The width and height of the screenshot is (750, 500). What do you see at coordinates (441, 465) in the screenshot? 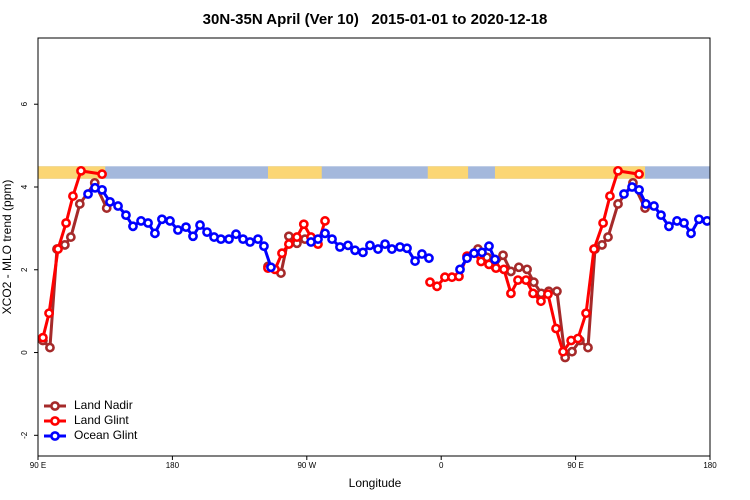
I see `x-tick-label: 0` at bounding box center [441, 465].